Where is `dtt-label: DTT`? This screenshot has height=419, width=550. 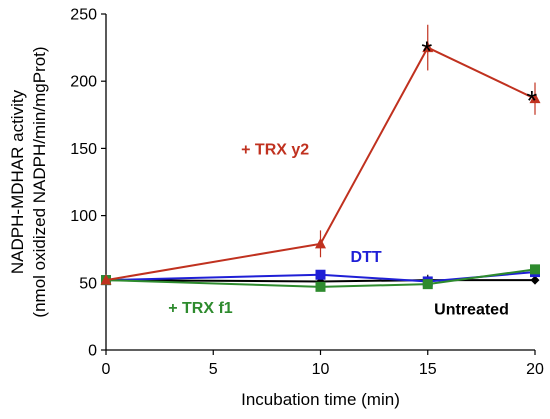 dtt-label: DTT is located at coordinates (366, 257).